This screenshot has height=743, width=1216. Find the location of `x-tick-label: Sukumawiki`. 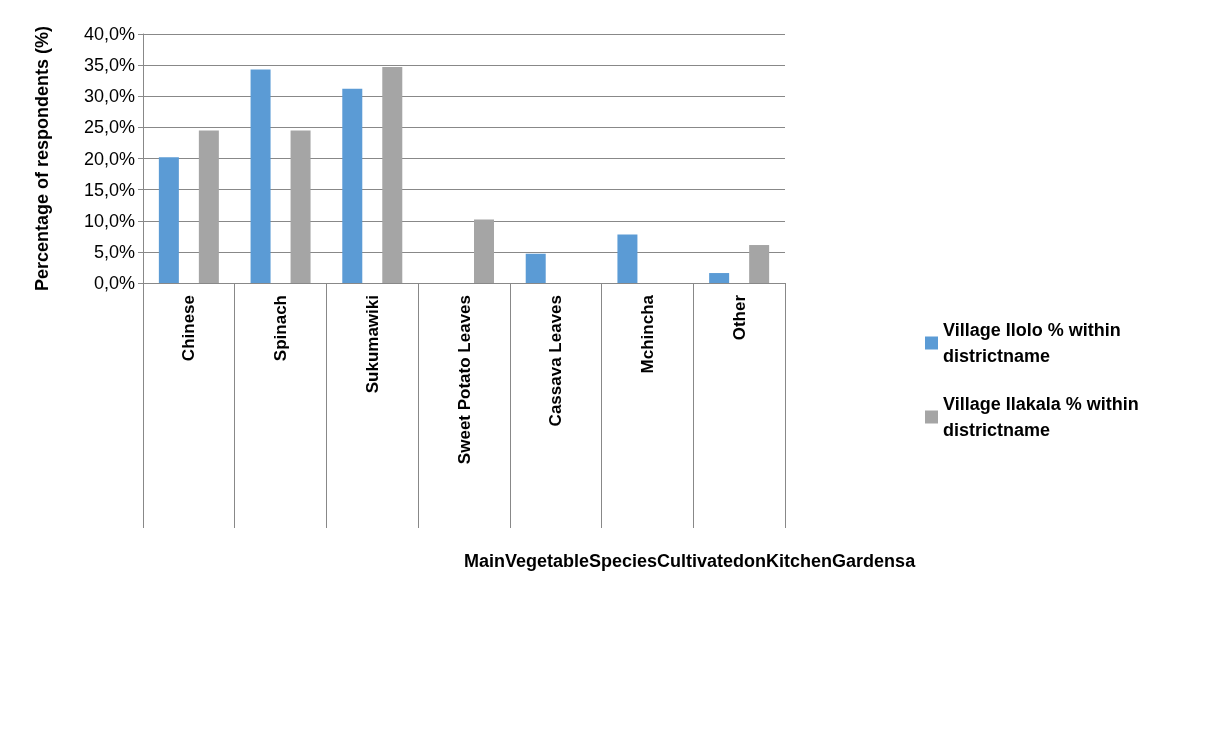

x-tick-label: Sukumawiki is located at coordinates (372, 344).